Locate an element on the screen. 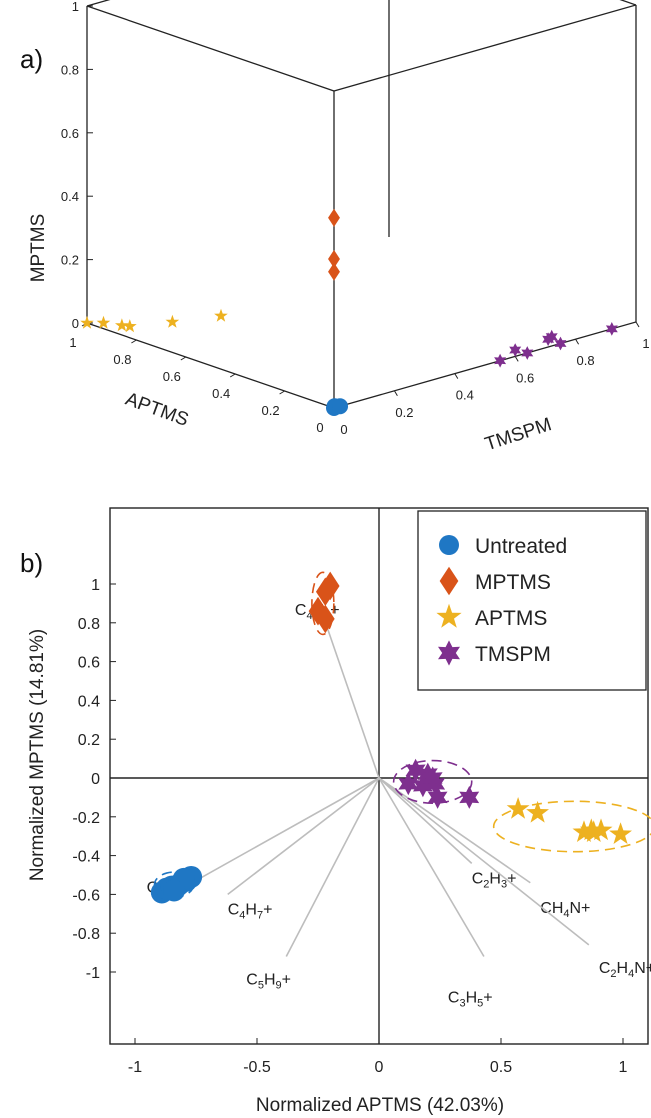 This screenshot has height=1118, width=651. apTMS-axis-line is located at coordinates (210, 365).